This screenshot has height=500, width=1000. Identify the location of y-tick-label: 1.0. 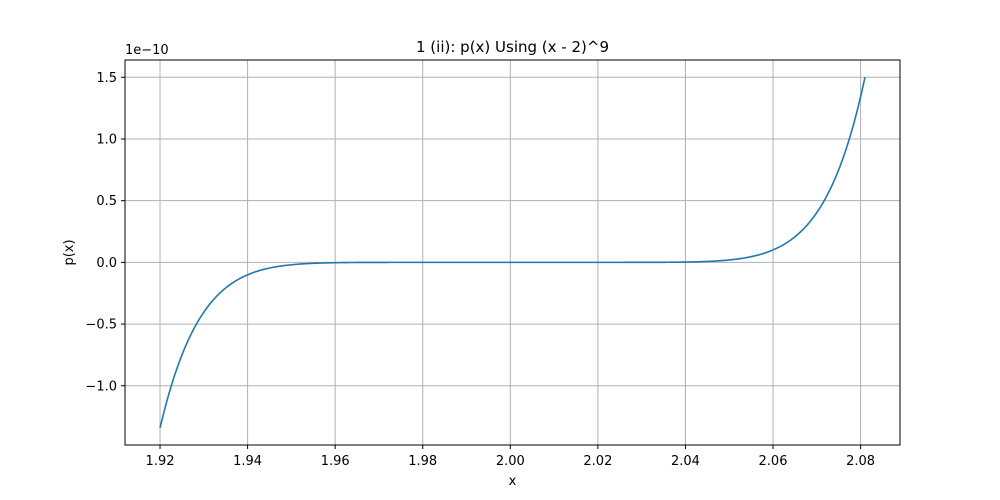
(106, 139).